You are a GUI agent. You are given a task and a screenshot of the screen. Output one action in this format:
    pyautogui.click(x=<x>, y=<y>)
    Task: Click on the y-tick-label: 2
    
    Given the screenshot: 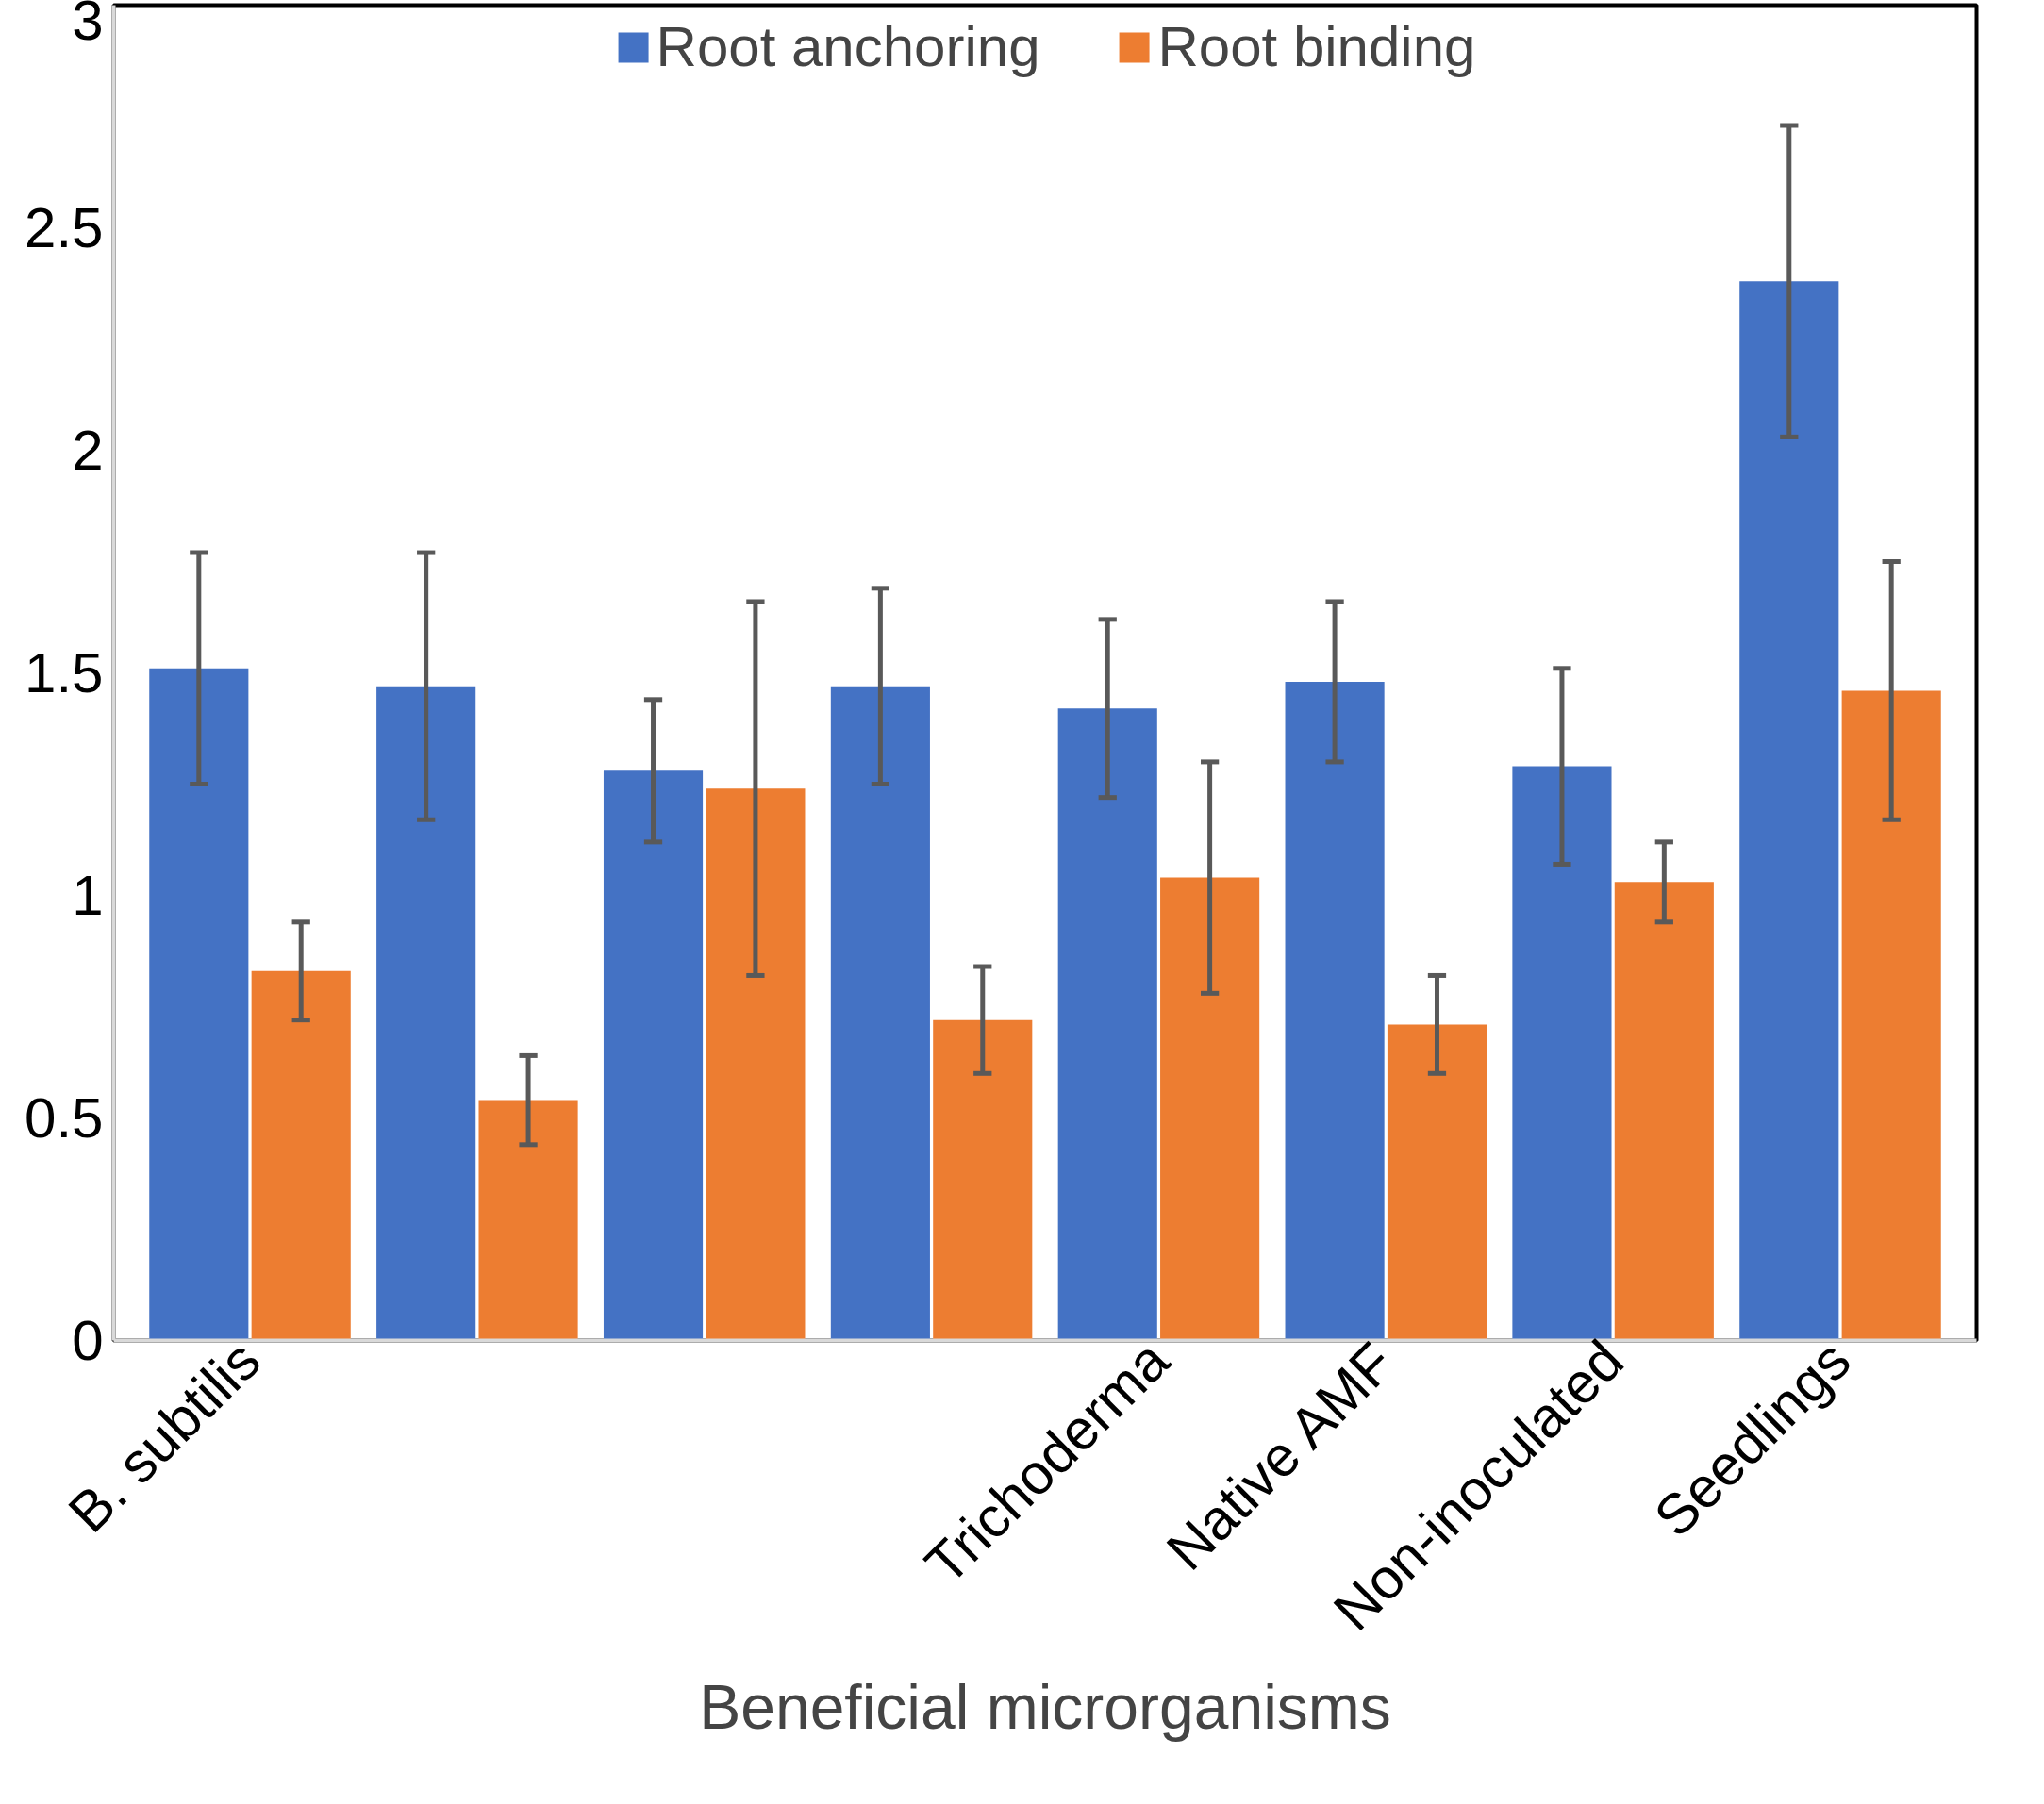 What is the action you would take?
    pyautogui.click(x=88, y=450)
    